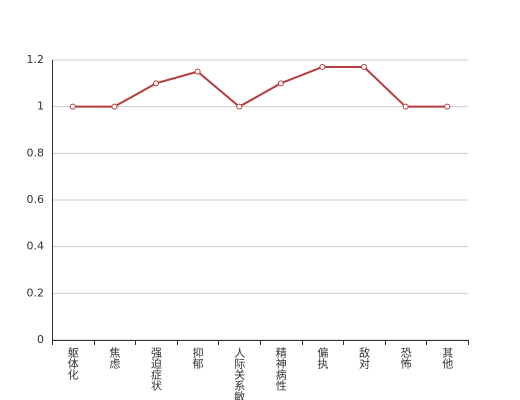  What do you see at coordinates (36, 152) in the screenshot?
I see `y-tick-label: 0.8` at bounding box center [36, 152].